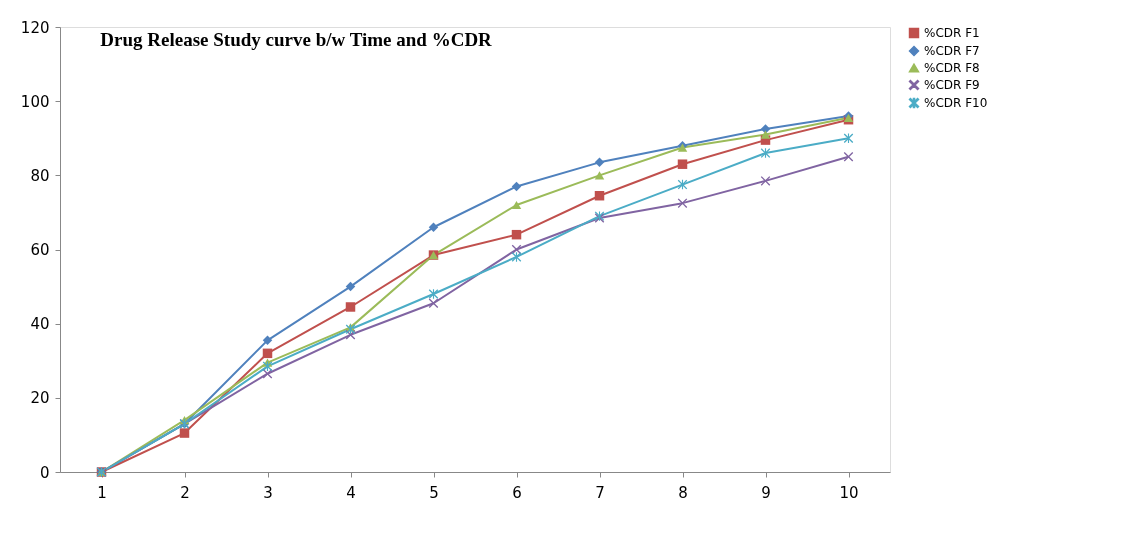 This screenshot has width=1127, height=548. Describe the element at coordinates (956, 103) in the screenshot. I see `legend-label: %CDR F10` at that location.